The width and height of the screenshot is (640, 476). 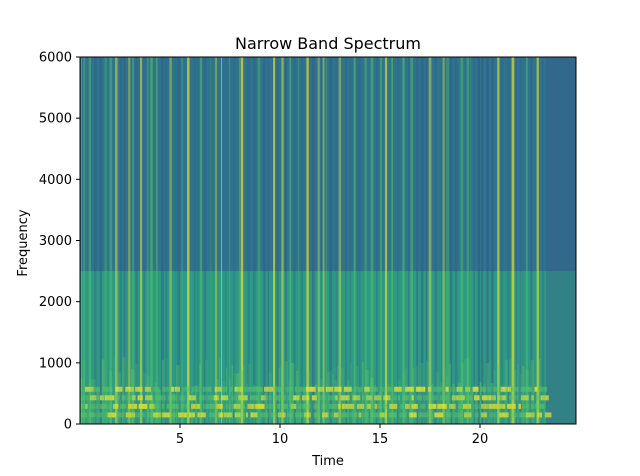 What do you see at coordinates (327, 461) in the screenshot?
I see `x-axis-label: Time` at bounding box center [327, 461].